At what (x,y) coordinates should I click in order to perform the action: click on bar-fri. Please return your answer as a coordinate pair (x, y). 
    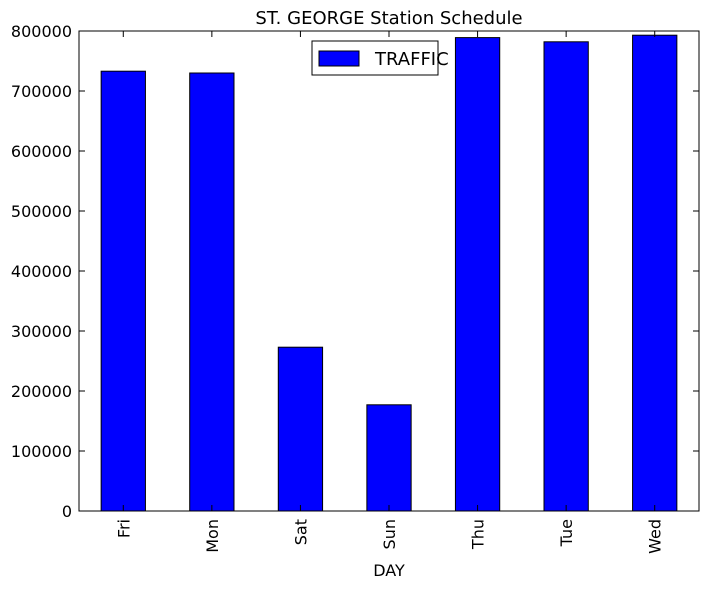
    Looking at the image, I should click on (123, 291).